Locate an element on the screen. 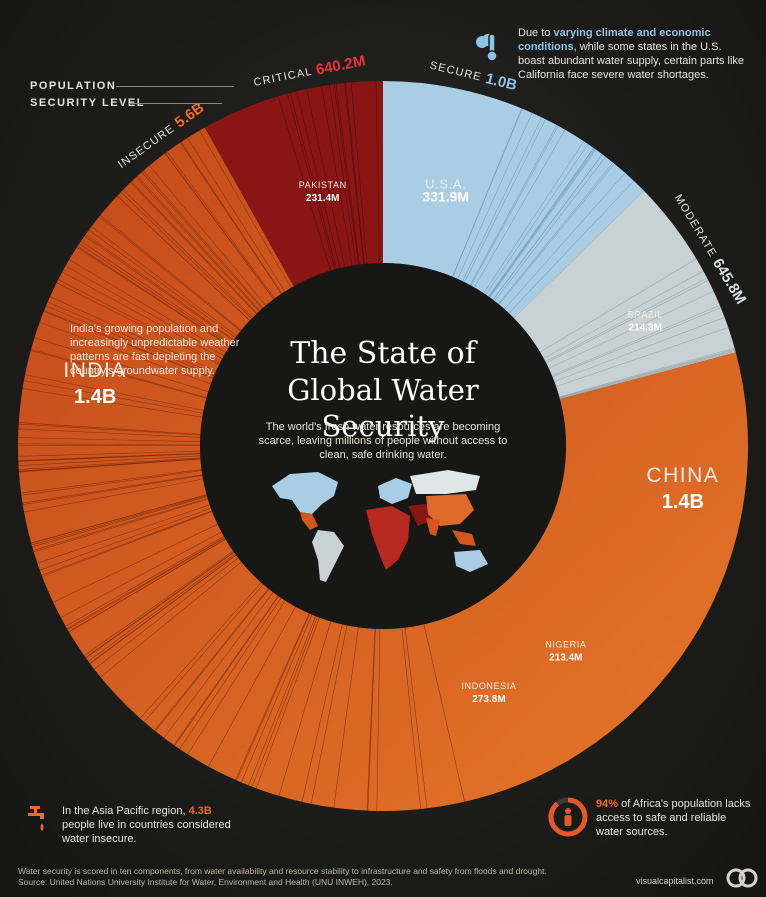 This screenshot has height=897, width=766. segment-critical is located at coordinates (293, 184).